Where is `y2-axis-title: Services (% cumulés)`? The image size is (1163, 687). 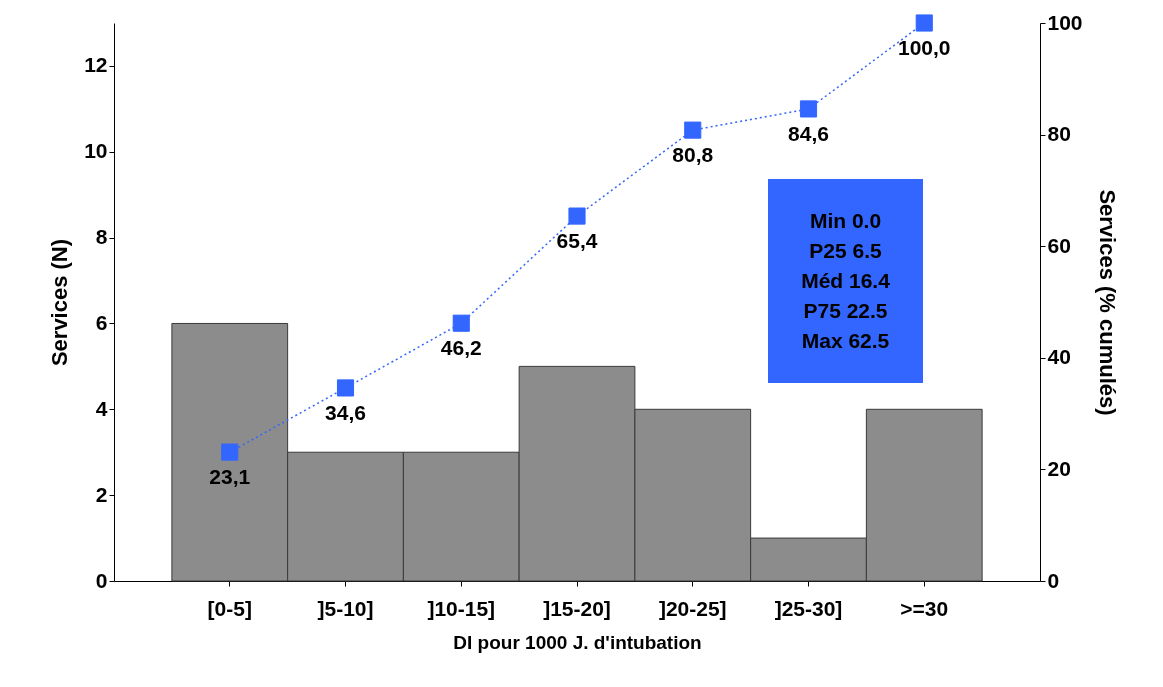 y2-axis-title: Services (% cumulés) is located at coordinates (1107, 302).